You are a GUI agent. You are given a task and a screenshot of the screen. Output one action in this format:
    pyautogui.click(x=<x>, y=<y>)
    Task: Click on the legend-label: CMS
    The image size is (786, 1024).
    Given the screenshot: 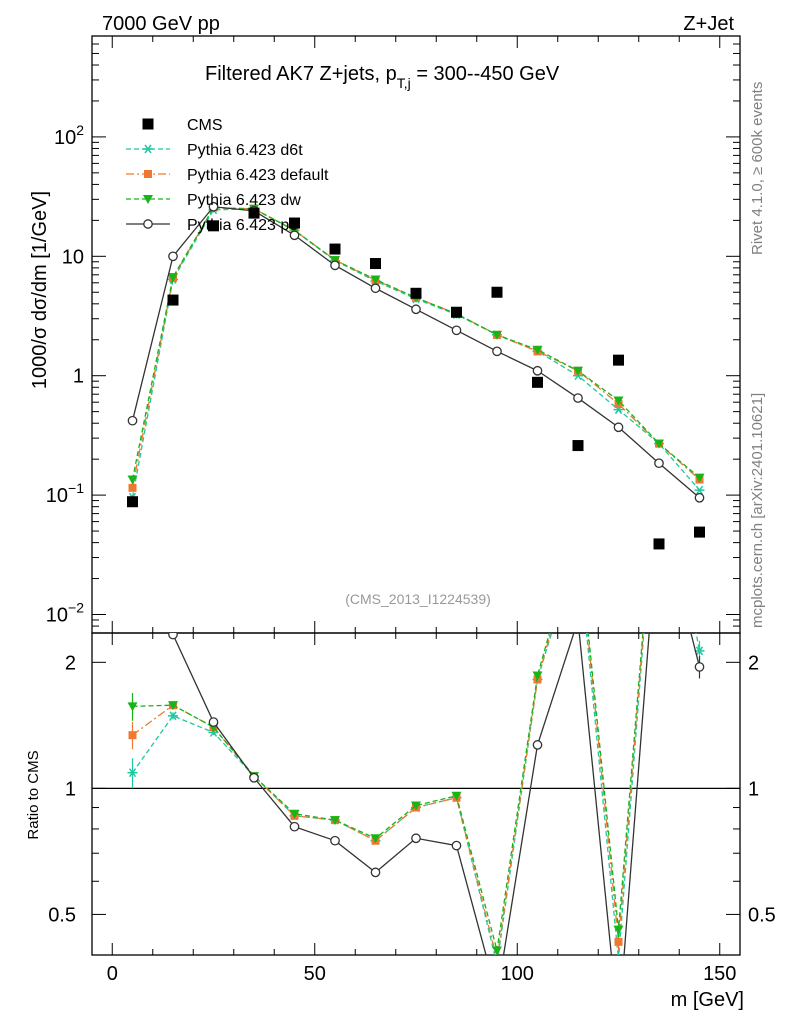 What is the action you would take?
    pyautogui.click(x=205, y=125)
    